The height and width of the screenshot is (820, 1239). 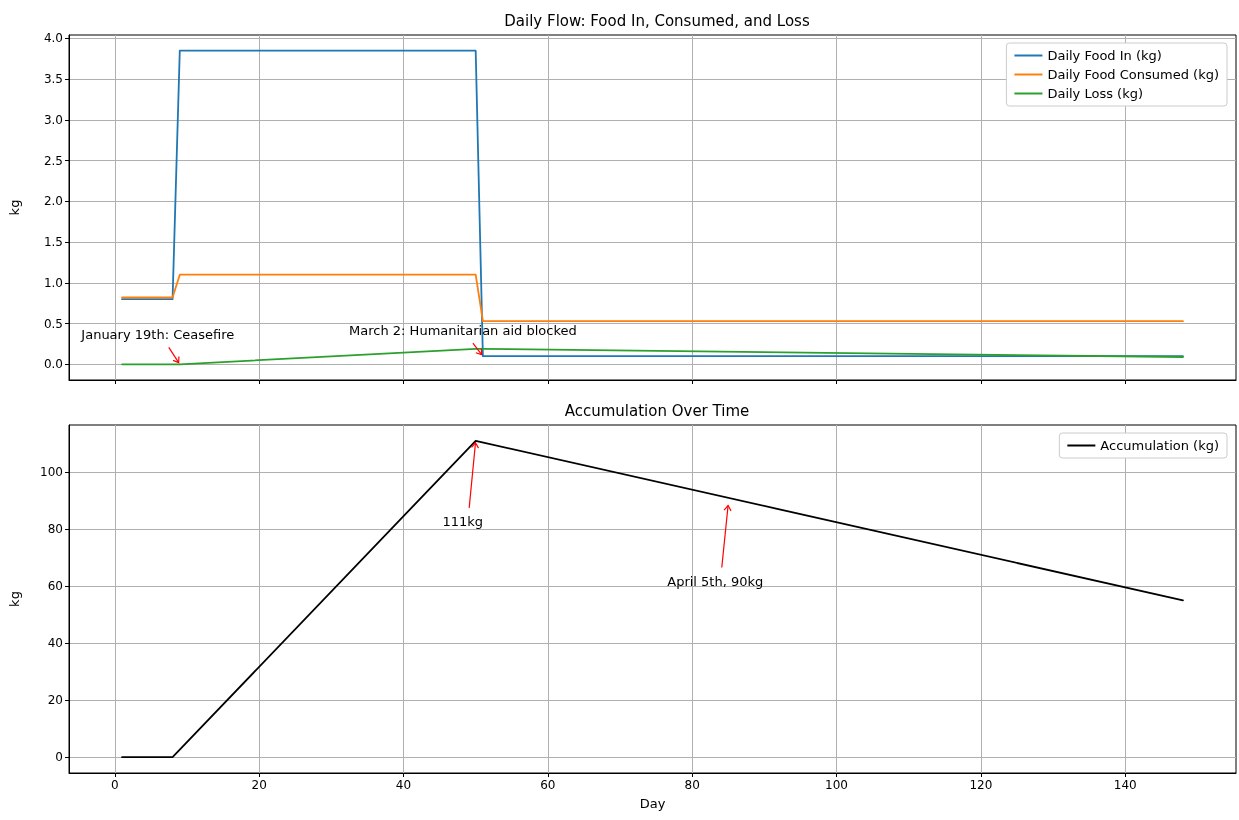 I want to click on x-tick-label: 120, so click(x=981, y=785).